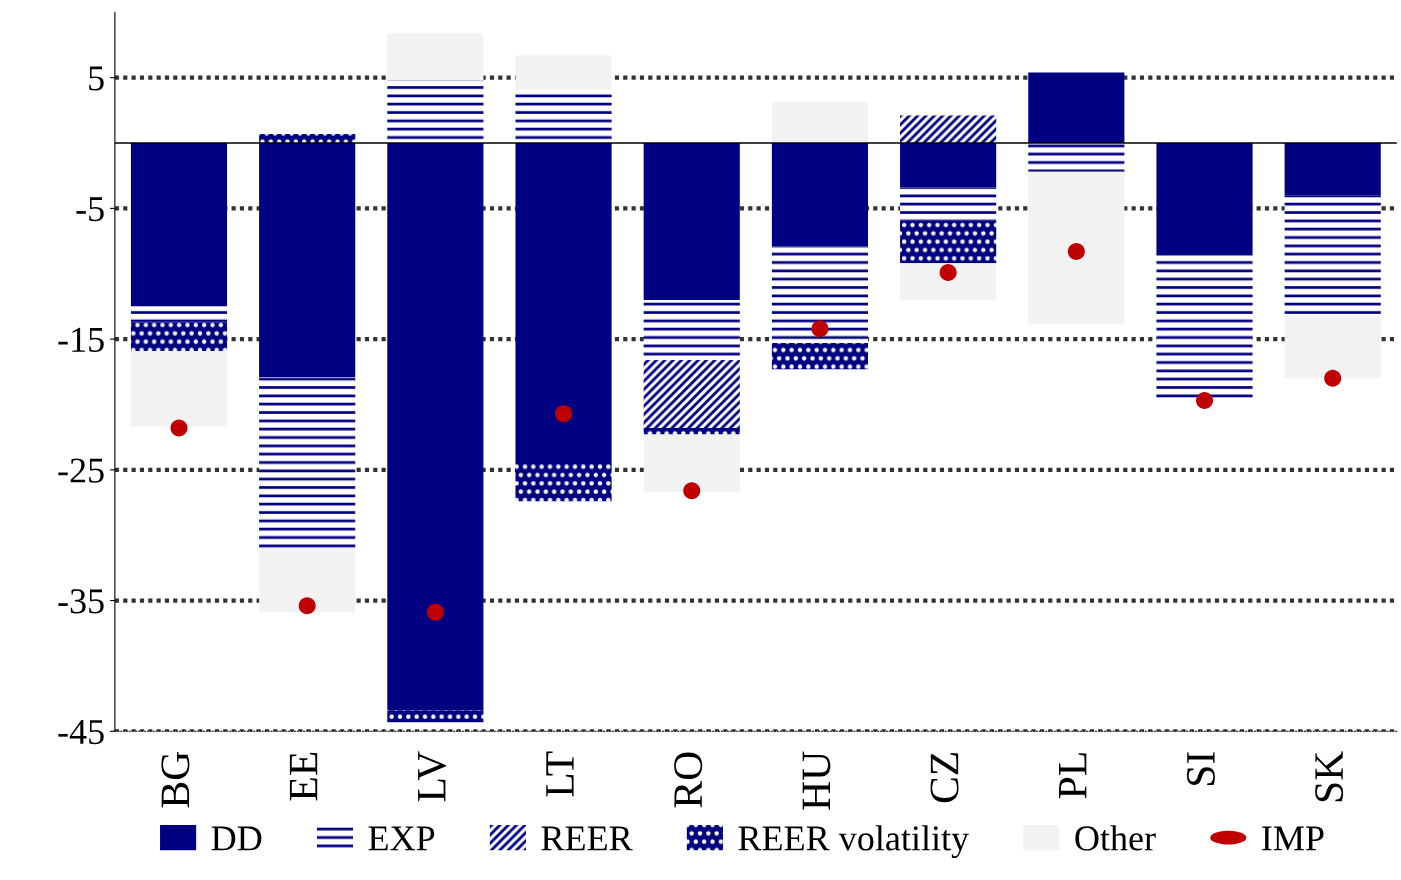  Describe the element at coordinates (688, 780) in the screenshot. I see `x-tick-label: RO` at that location.